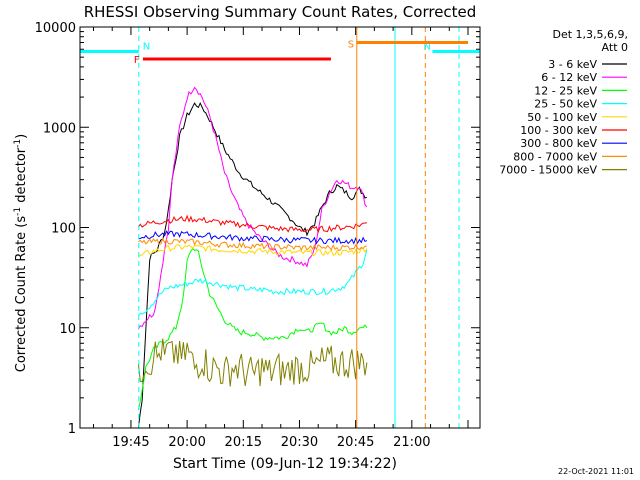  What do you see at coordinates (130, 442) in the screenshot?
I see `x-tick-label-0: 19:45` at bounding box center [130, 442].